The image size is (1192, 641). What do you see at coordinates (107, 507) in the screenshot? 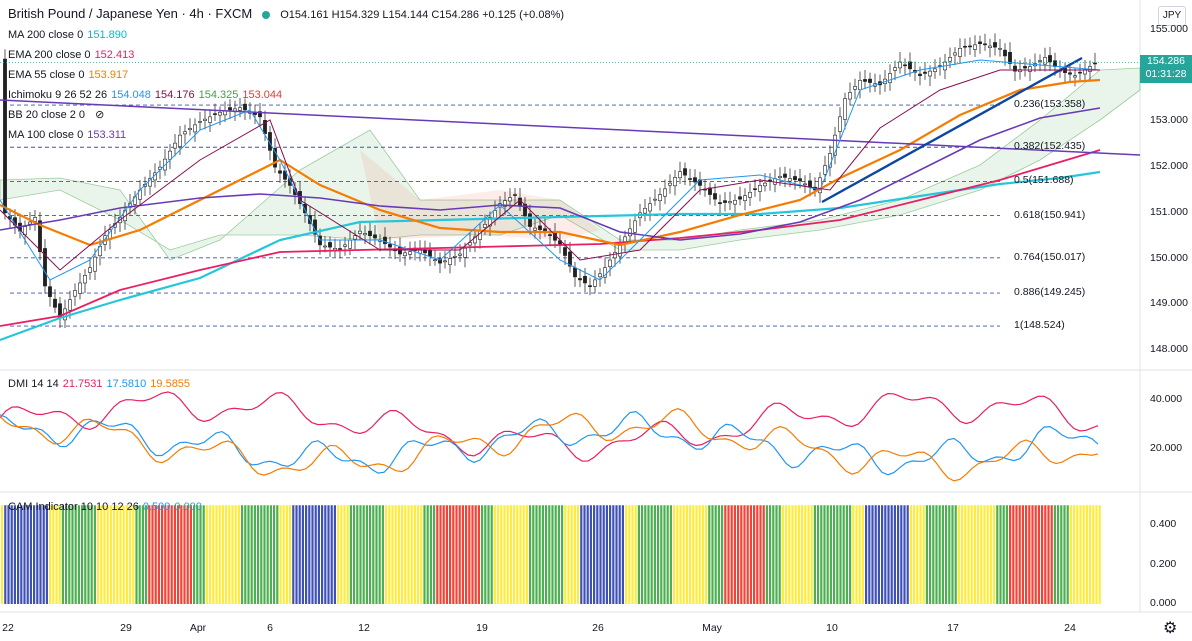
I see `cam-legend: CAM Indicator 10 10 12 26 0.500 0.000` at bounding box center [107, 507].